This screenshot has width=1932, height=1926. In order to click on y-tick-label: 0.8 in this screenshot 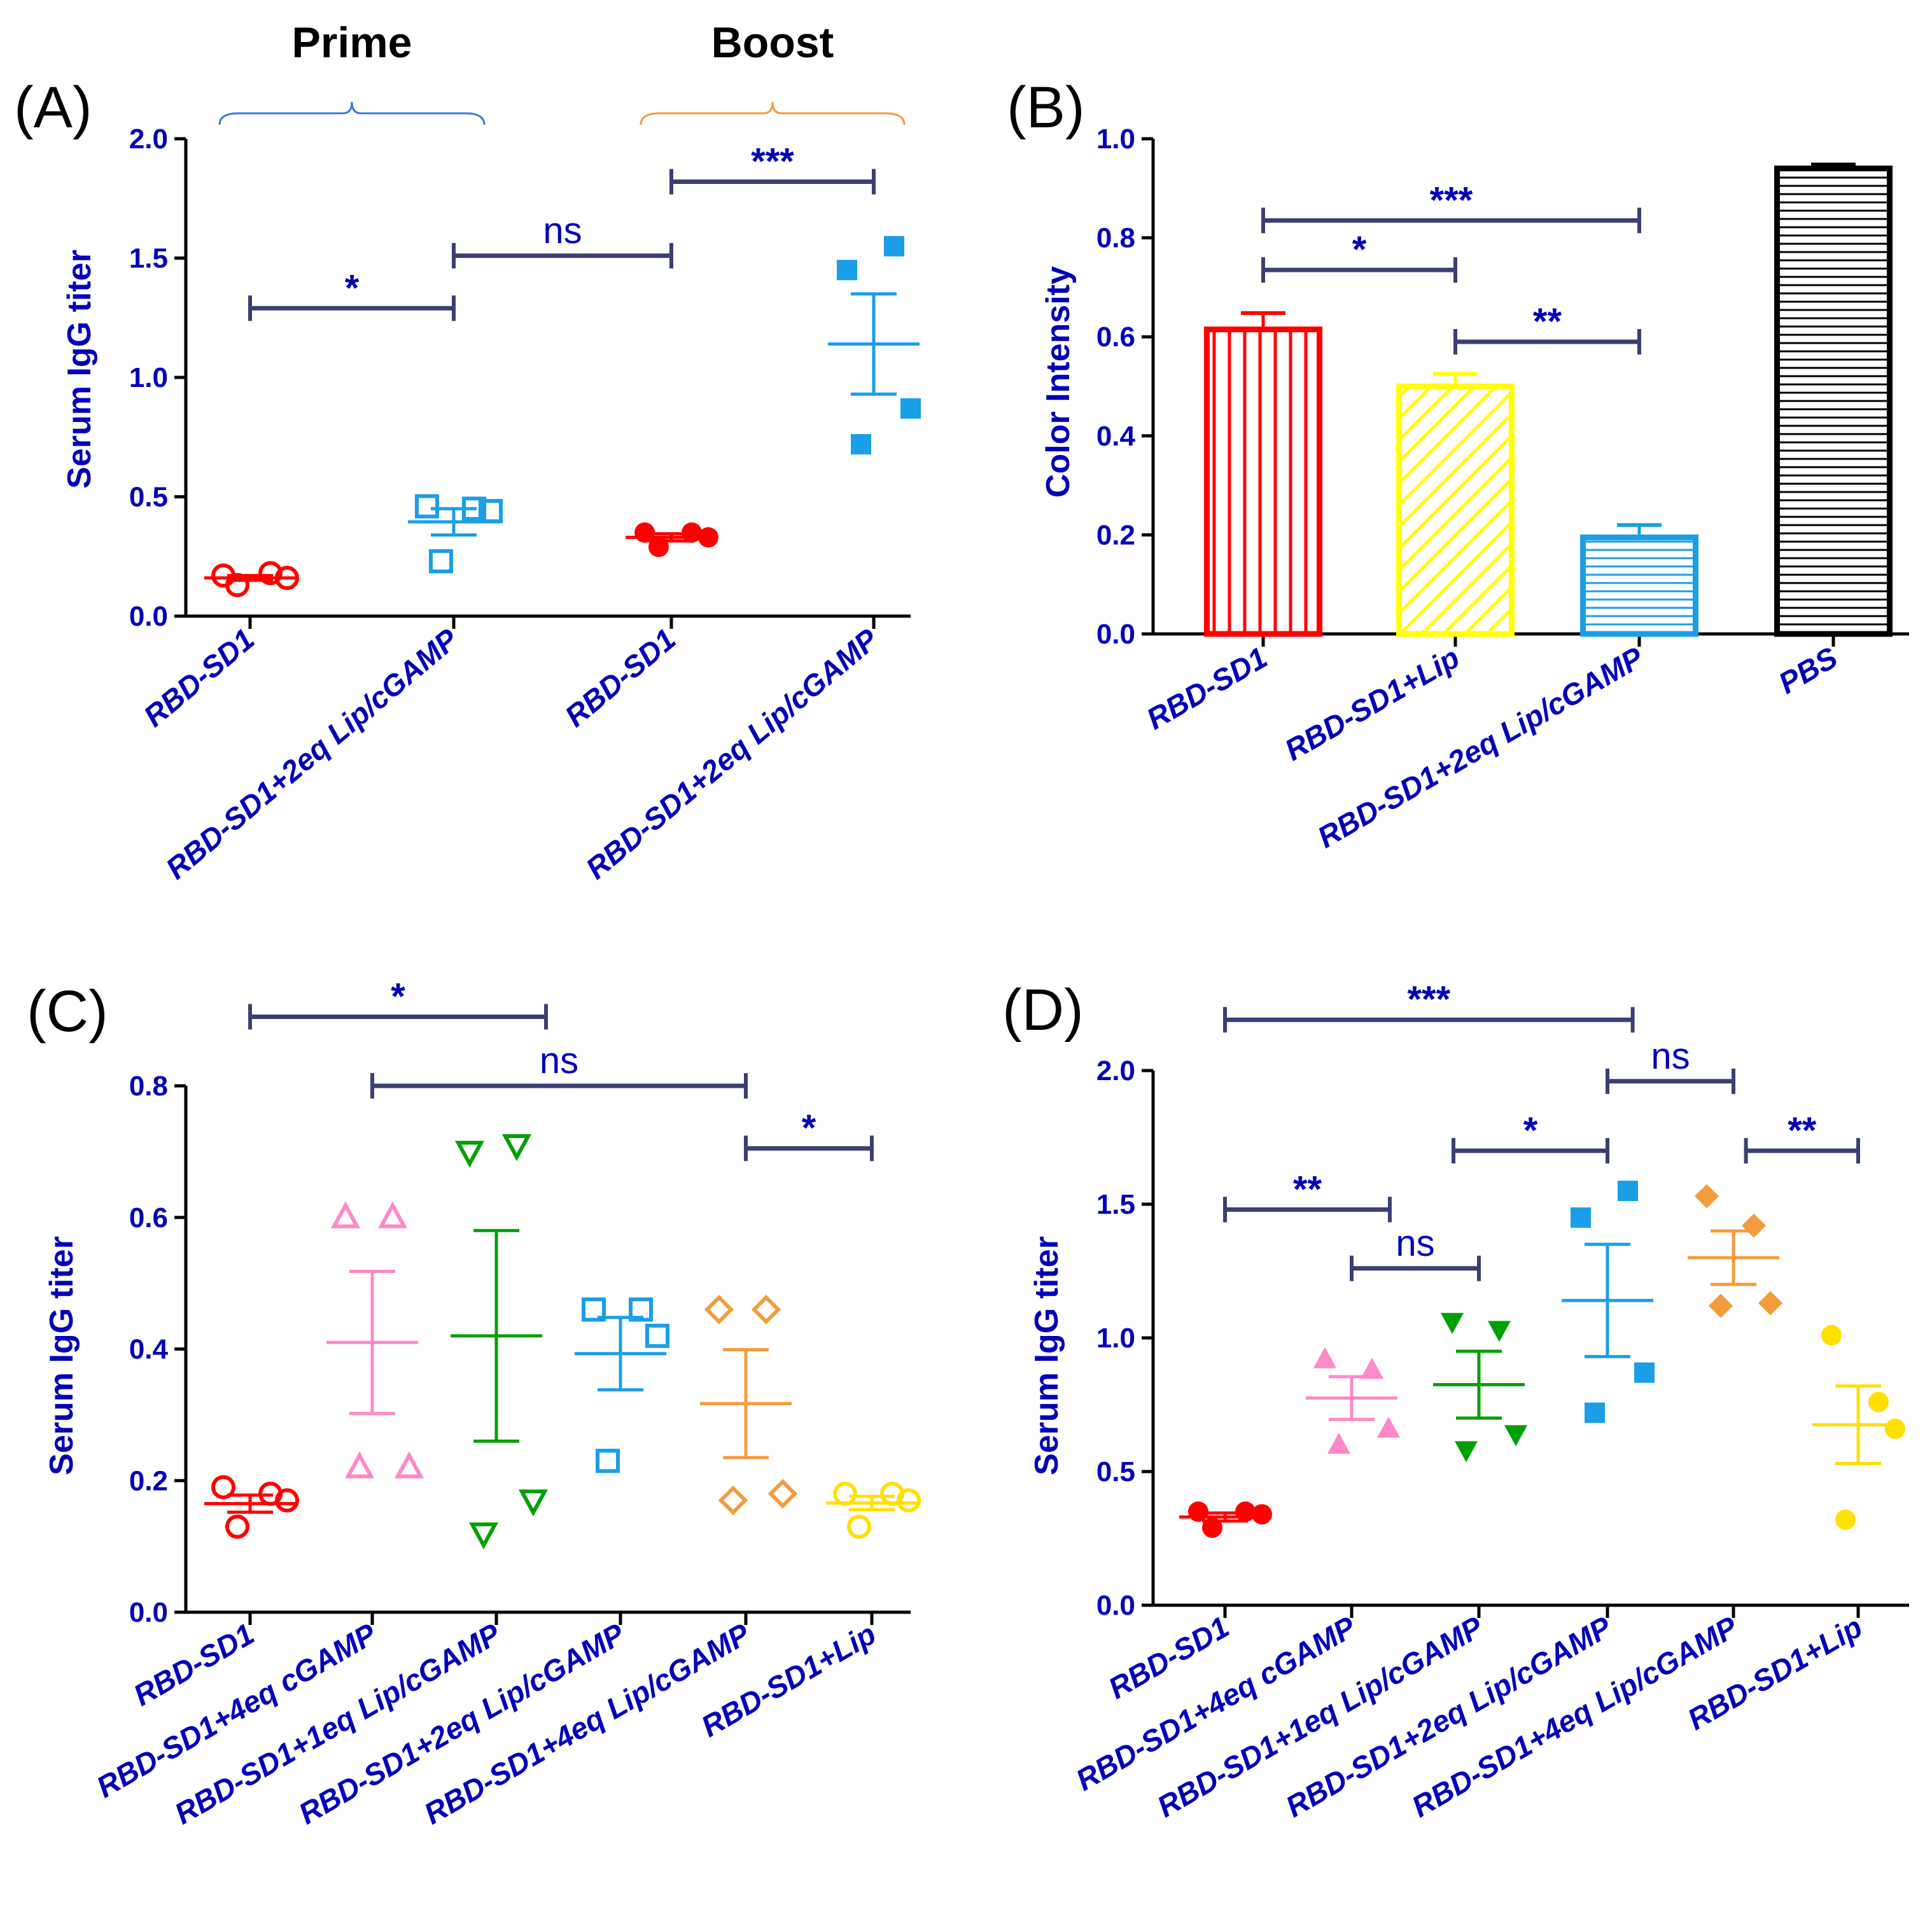, I will do `click(148, 1086)`.